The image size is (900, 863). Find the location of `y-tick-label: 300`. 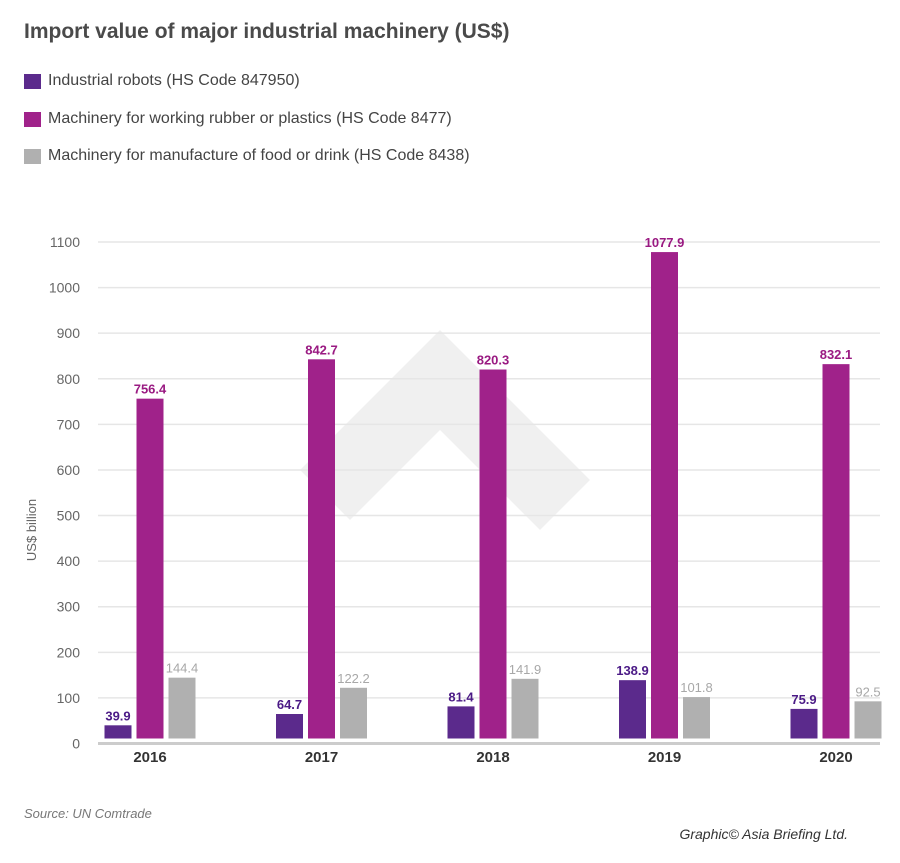

y-tick-label: 300 is located at coordinates (69, 607).